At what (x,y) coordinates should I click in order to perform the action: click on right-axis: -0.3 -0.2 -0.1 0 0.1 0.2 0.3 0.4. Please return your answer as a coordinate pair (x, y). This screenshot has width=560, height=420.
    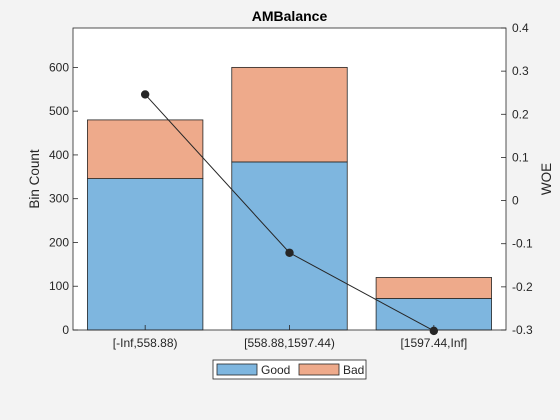
    Looking at the image, I should click on (517, 179).